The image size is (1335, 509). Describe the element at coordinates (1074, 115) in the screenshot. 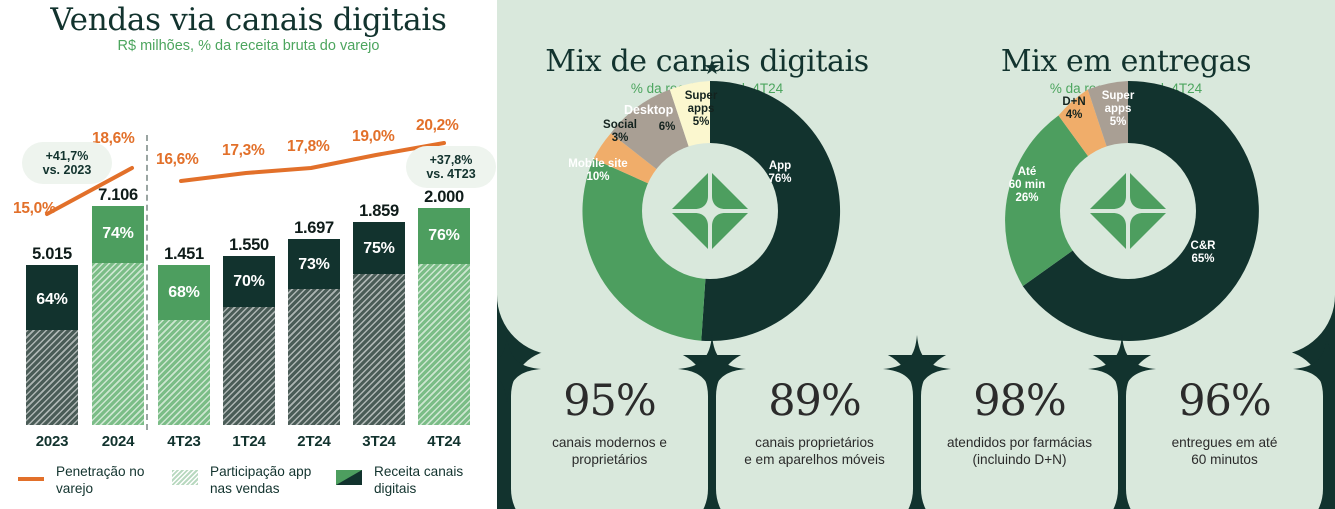

I see `label-dn-pct: 4%` at that location.